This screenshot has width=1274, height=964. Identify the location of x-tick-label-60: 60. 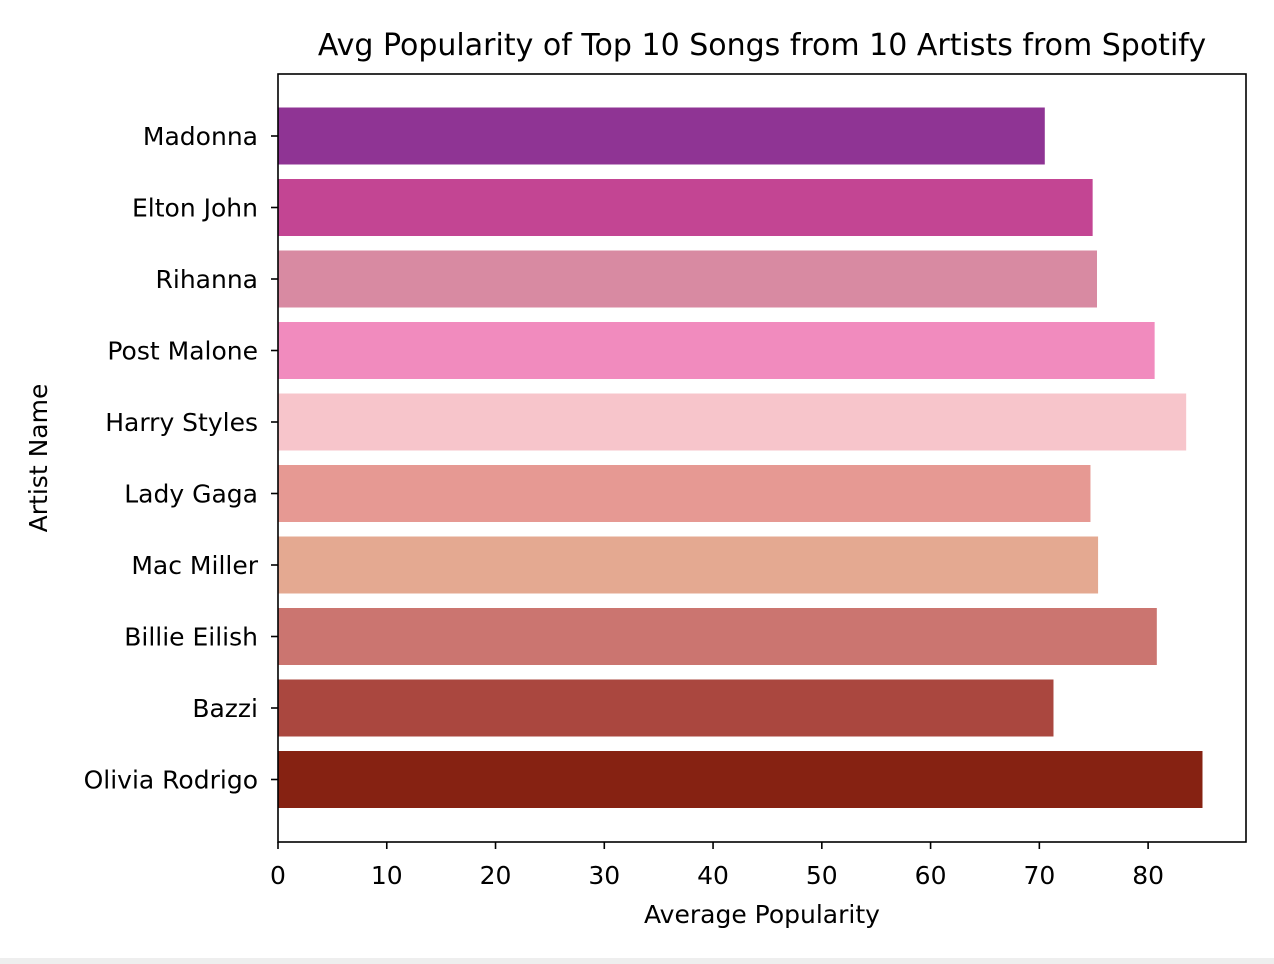
(931, 875).